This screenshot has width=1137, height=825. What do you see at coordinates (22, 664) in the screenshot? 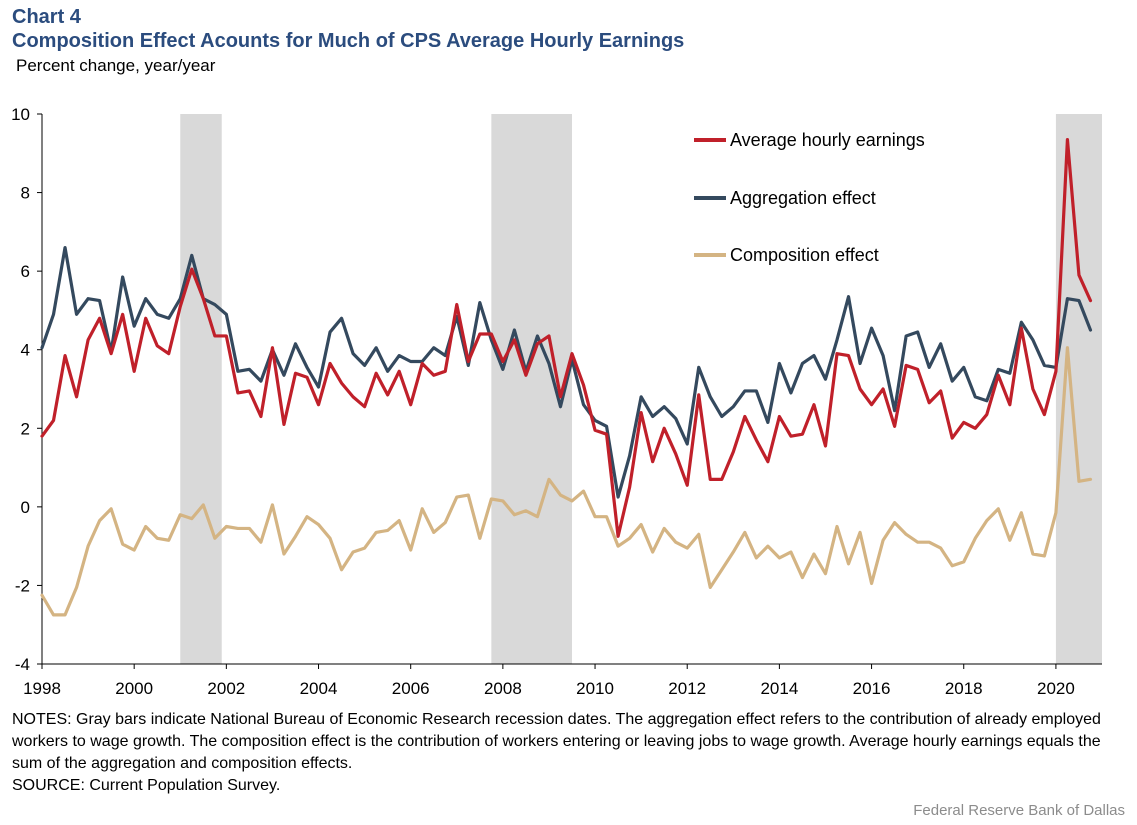
I see `y-tick-label: -4` at bounding box center [22, 664].